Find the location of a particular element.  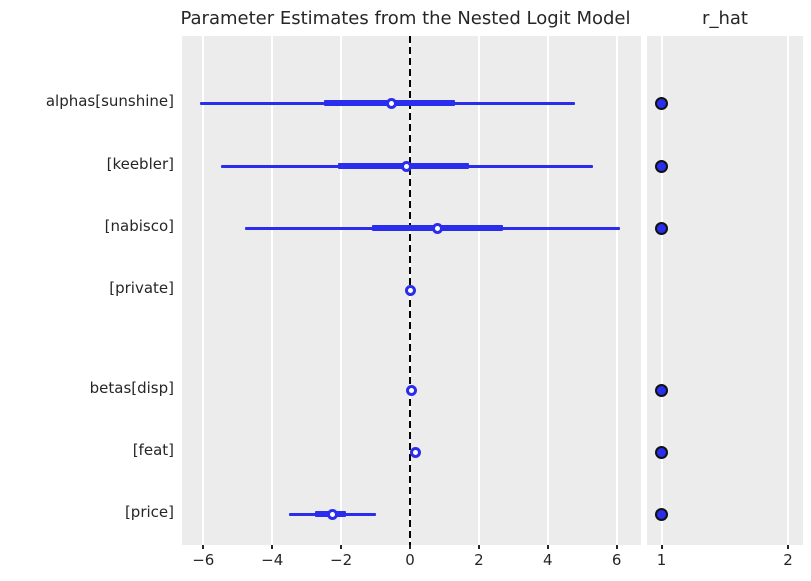

param-label: betas[disp] is located at coordinates (131, 388).